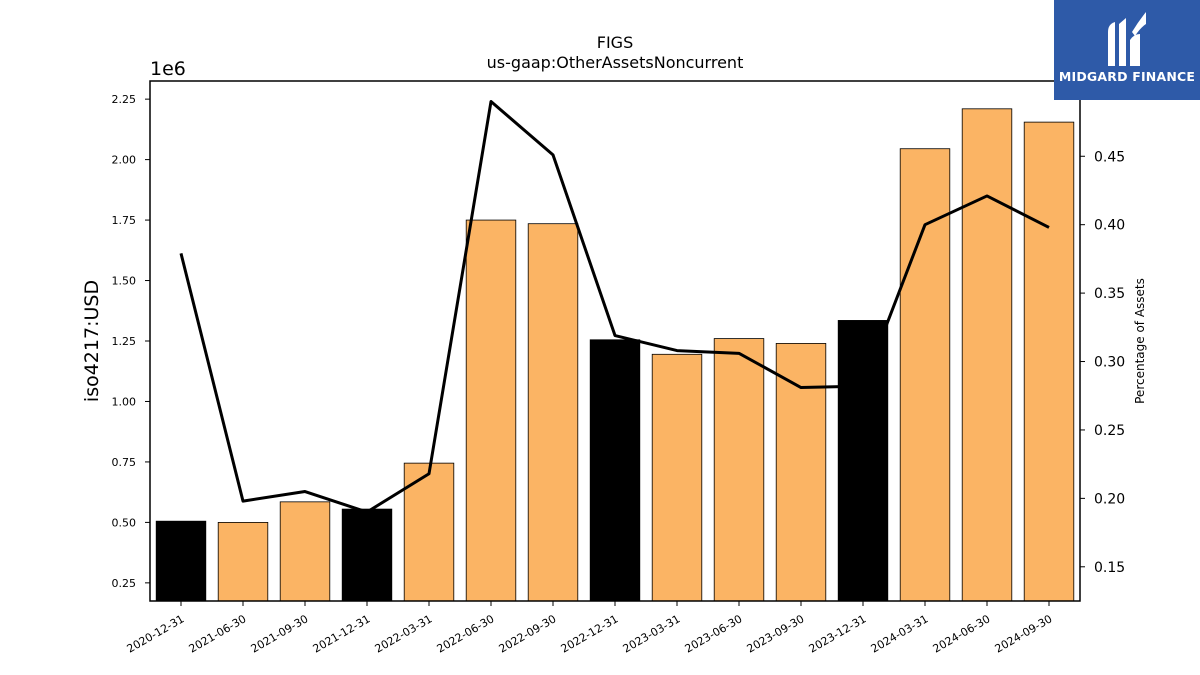  What do you see at coordinates (1127, 76) in the screenshot?
I see `logo-text: MIDGARD FINANCE` at bounding box center [1127, 76].